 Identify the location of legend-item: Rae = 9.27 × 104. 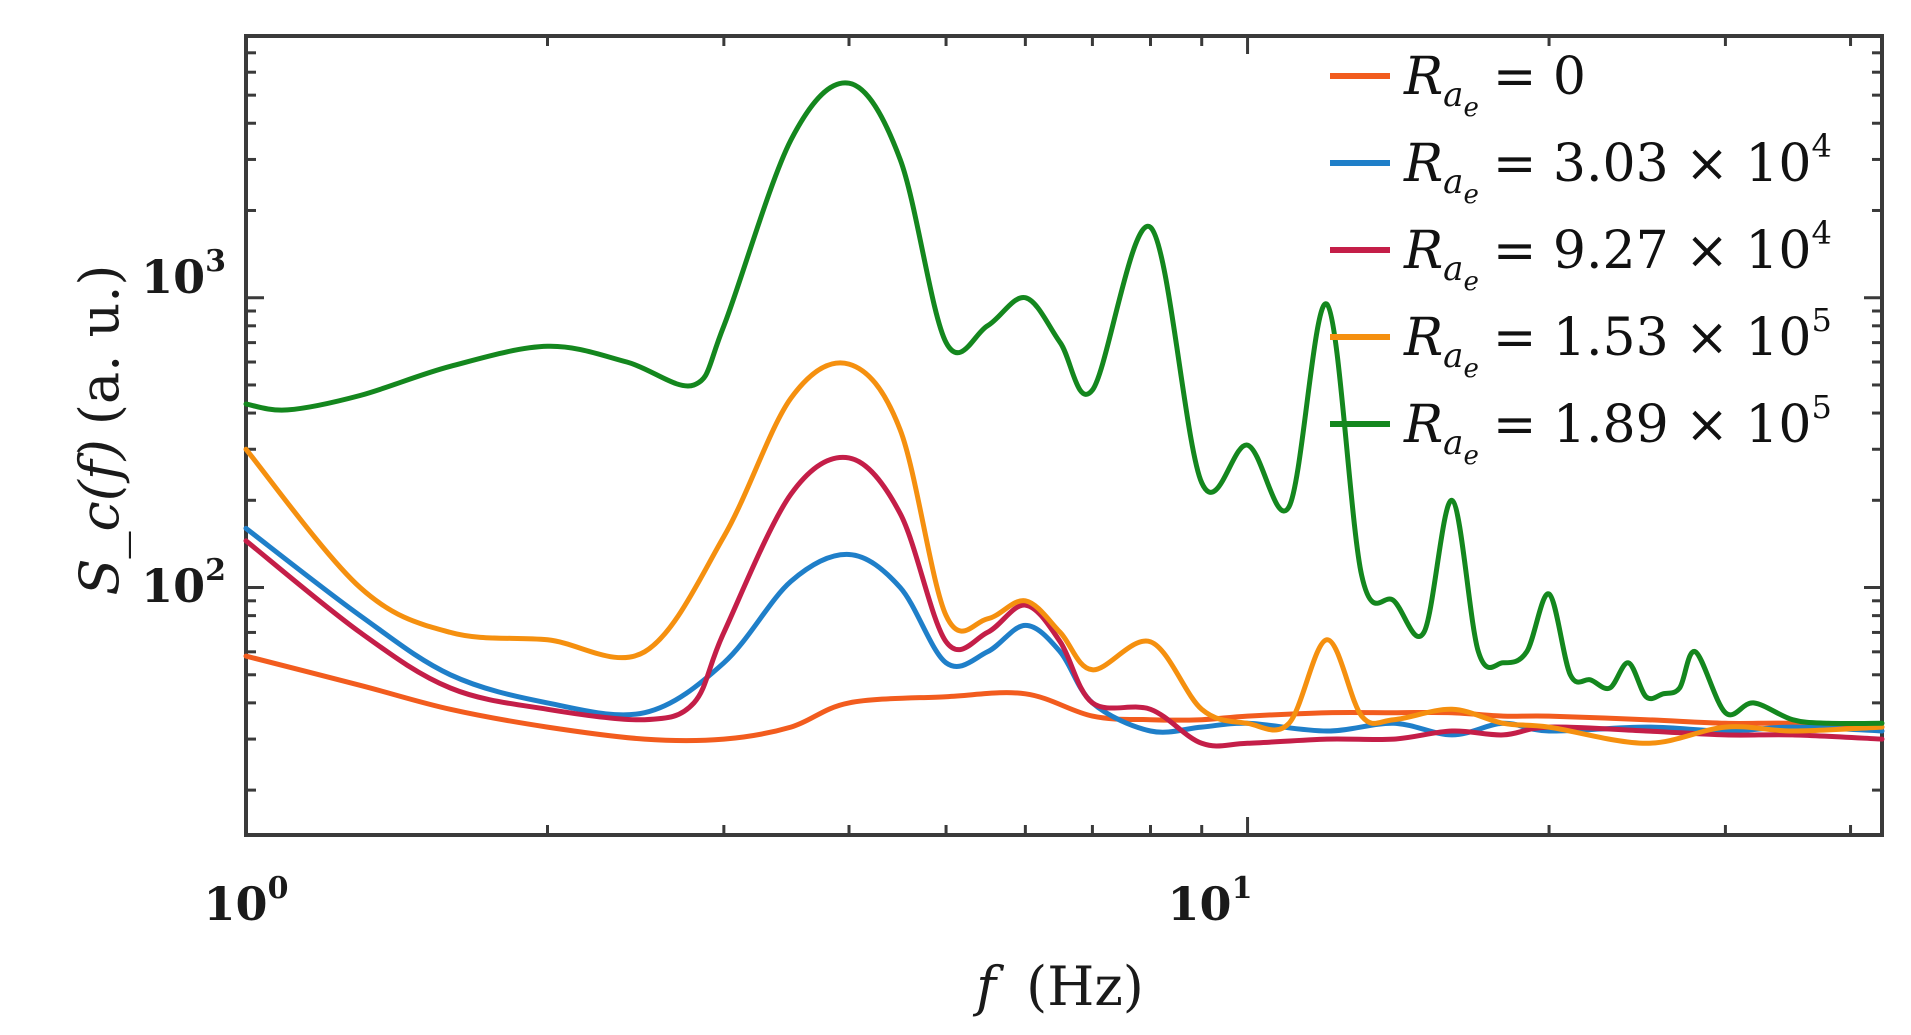
(1581, 255).